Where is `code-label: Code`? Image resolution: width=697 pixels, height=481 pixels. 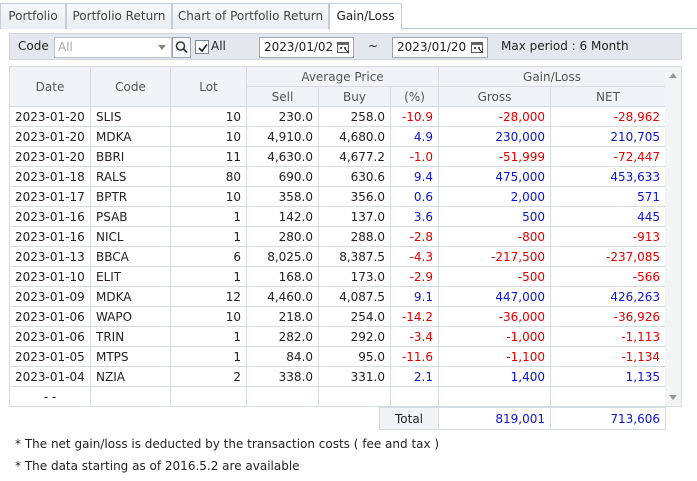 code-label: Code is located at coordinates (33, 46).